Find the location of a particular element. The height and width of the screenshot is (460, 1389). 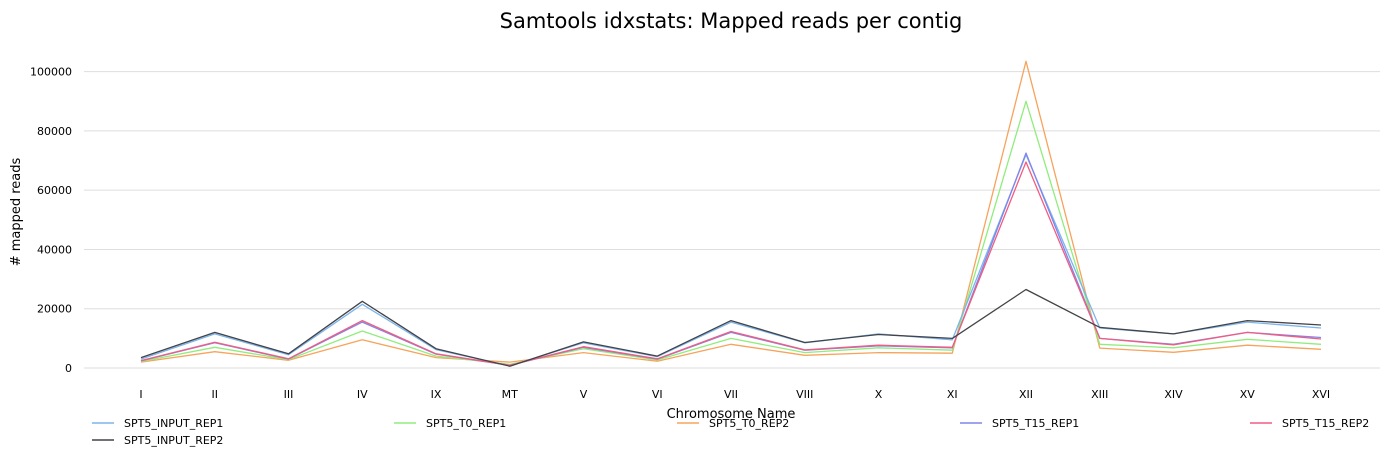

legend-item-spt5-t0-rep1: SPT5_T0_REP1 is located at coordinates (450, 423).